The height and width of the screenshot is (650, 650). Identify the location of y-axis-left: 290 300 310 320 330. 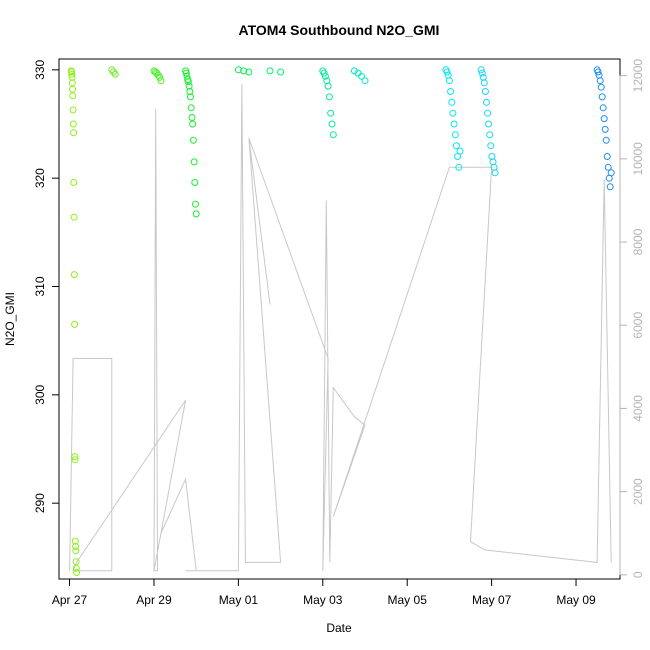
(46, 286).